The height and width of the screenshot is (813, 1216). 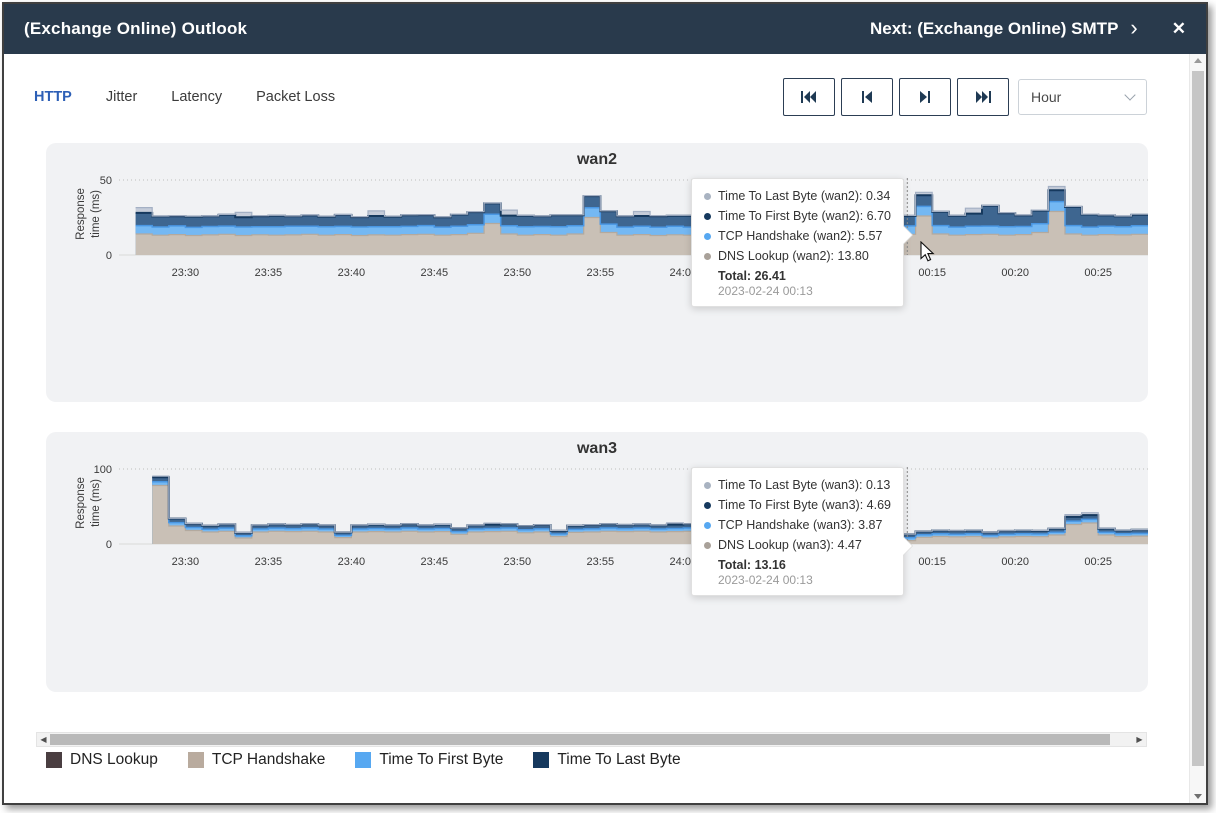 I want to click on horizontal-scrollbar-thumb, so click(x=580, y=739).